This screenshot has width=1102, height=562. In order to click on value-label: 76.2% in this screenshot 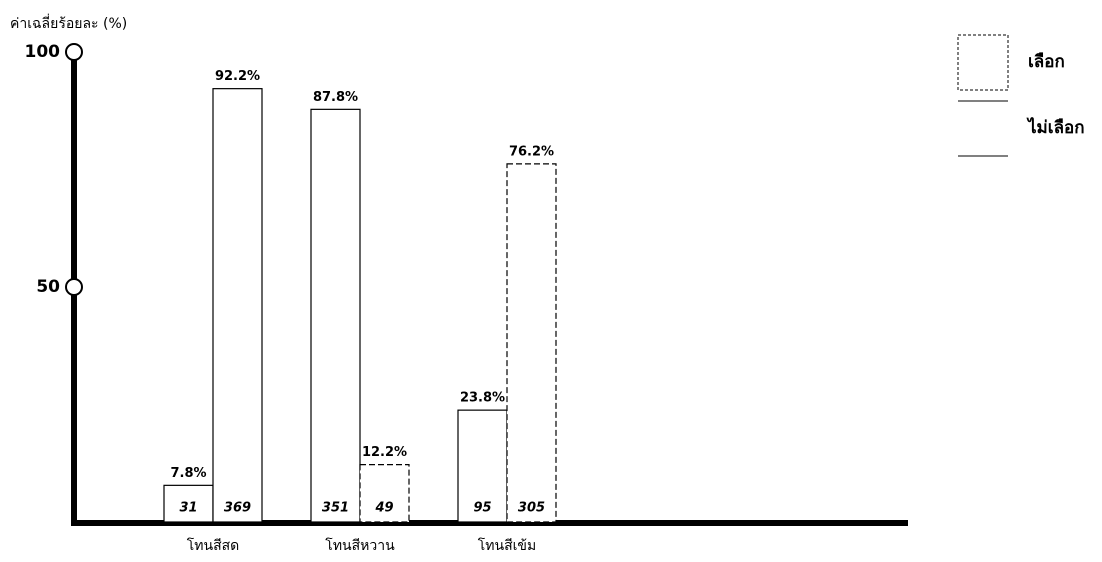, I will do `click(531, 151)`.